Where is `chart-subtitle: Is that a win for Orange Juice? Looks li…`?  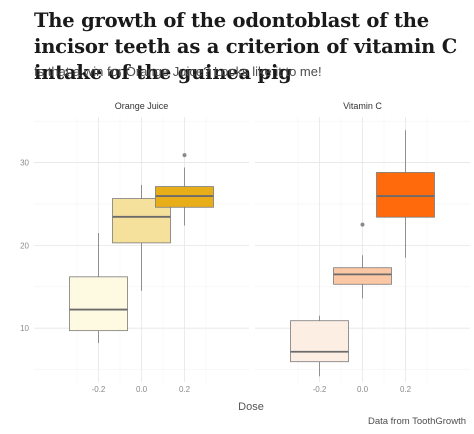 chart-subtitle: Is that a win for Orange Juice? Looks li… is located at coordinates (178, 71).